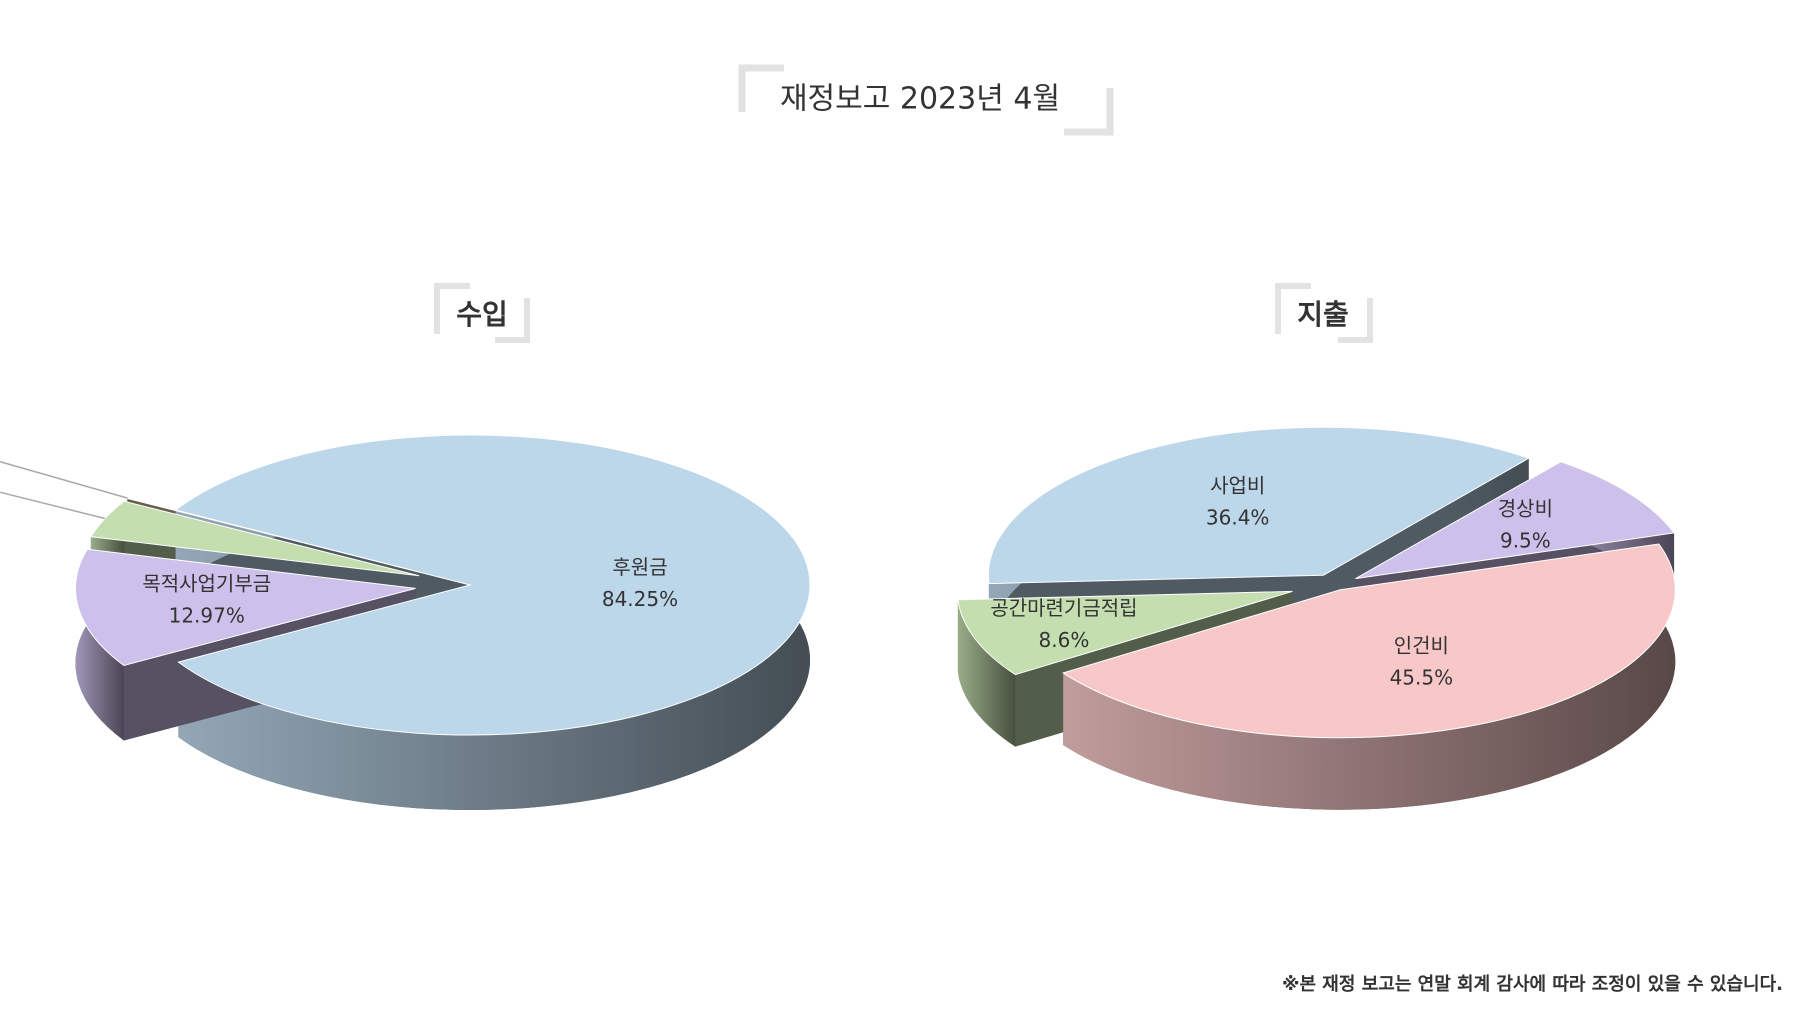  What do you see at coordinates (482, 314) in the screenshot?
I see `chart-title: 수입` at bounding box center [482, 314].